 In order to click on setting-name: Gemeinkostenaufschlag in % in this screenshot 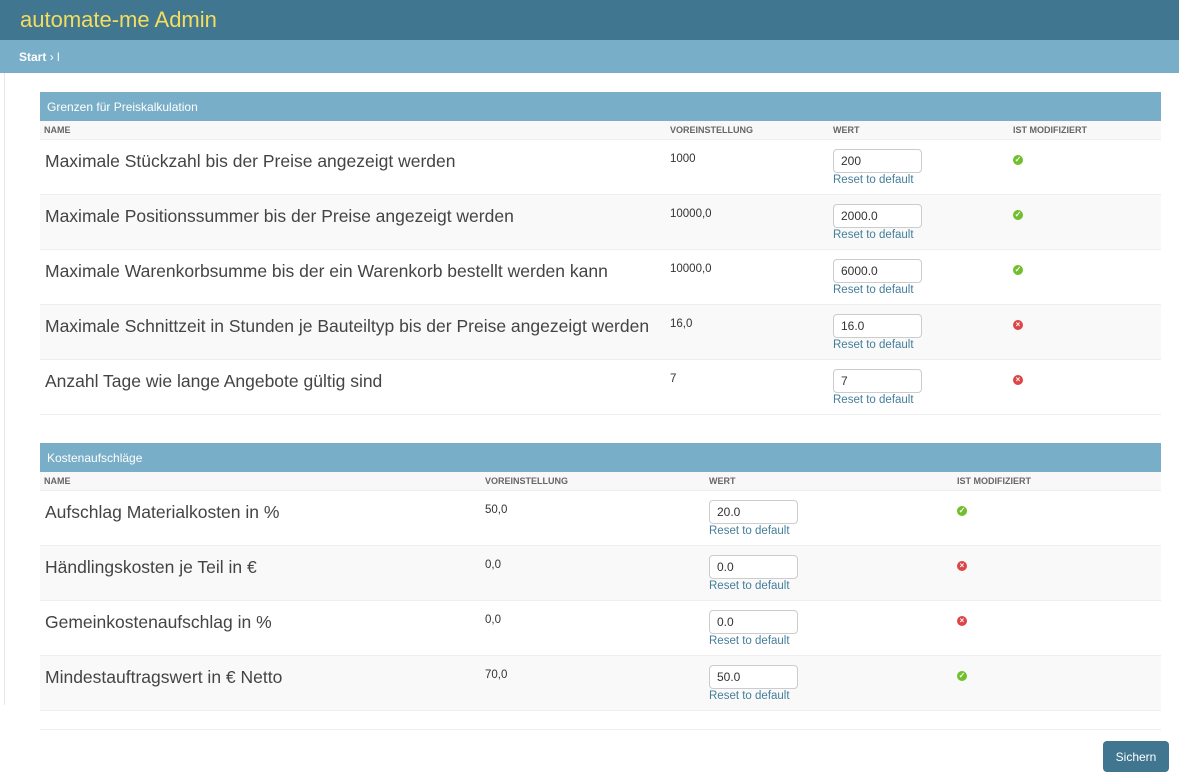, I will do `click(158, 622)`.